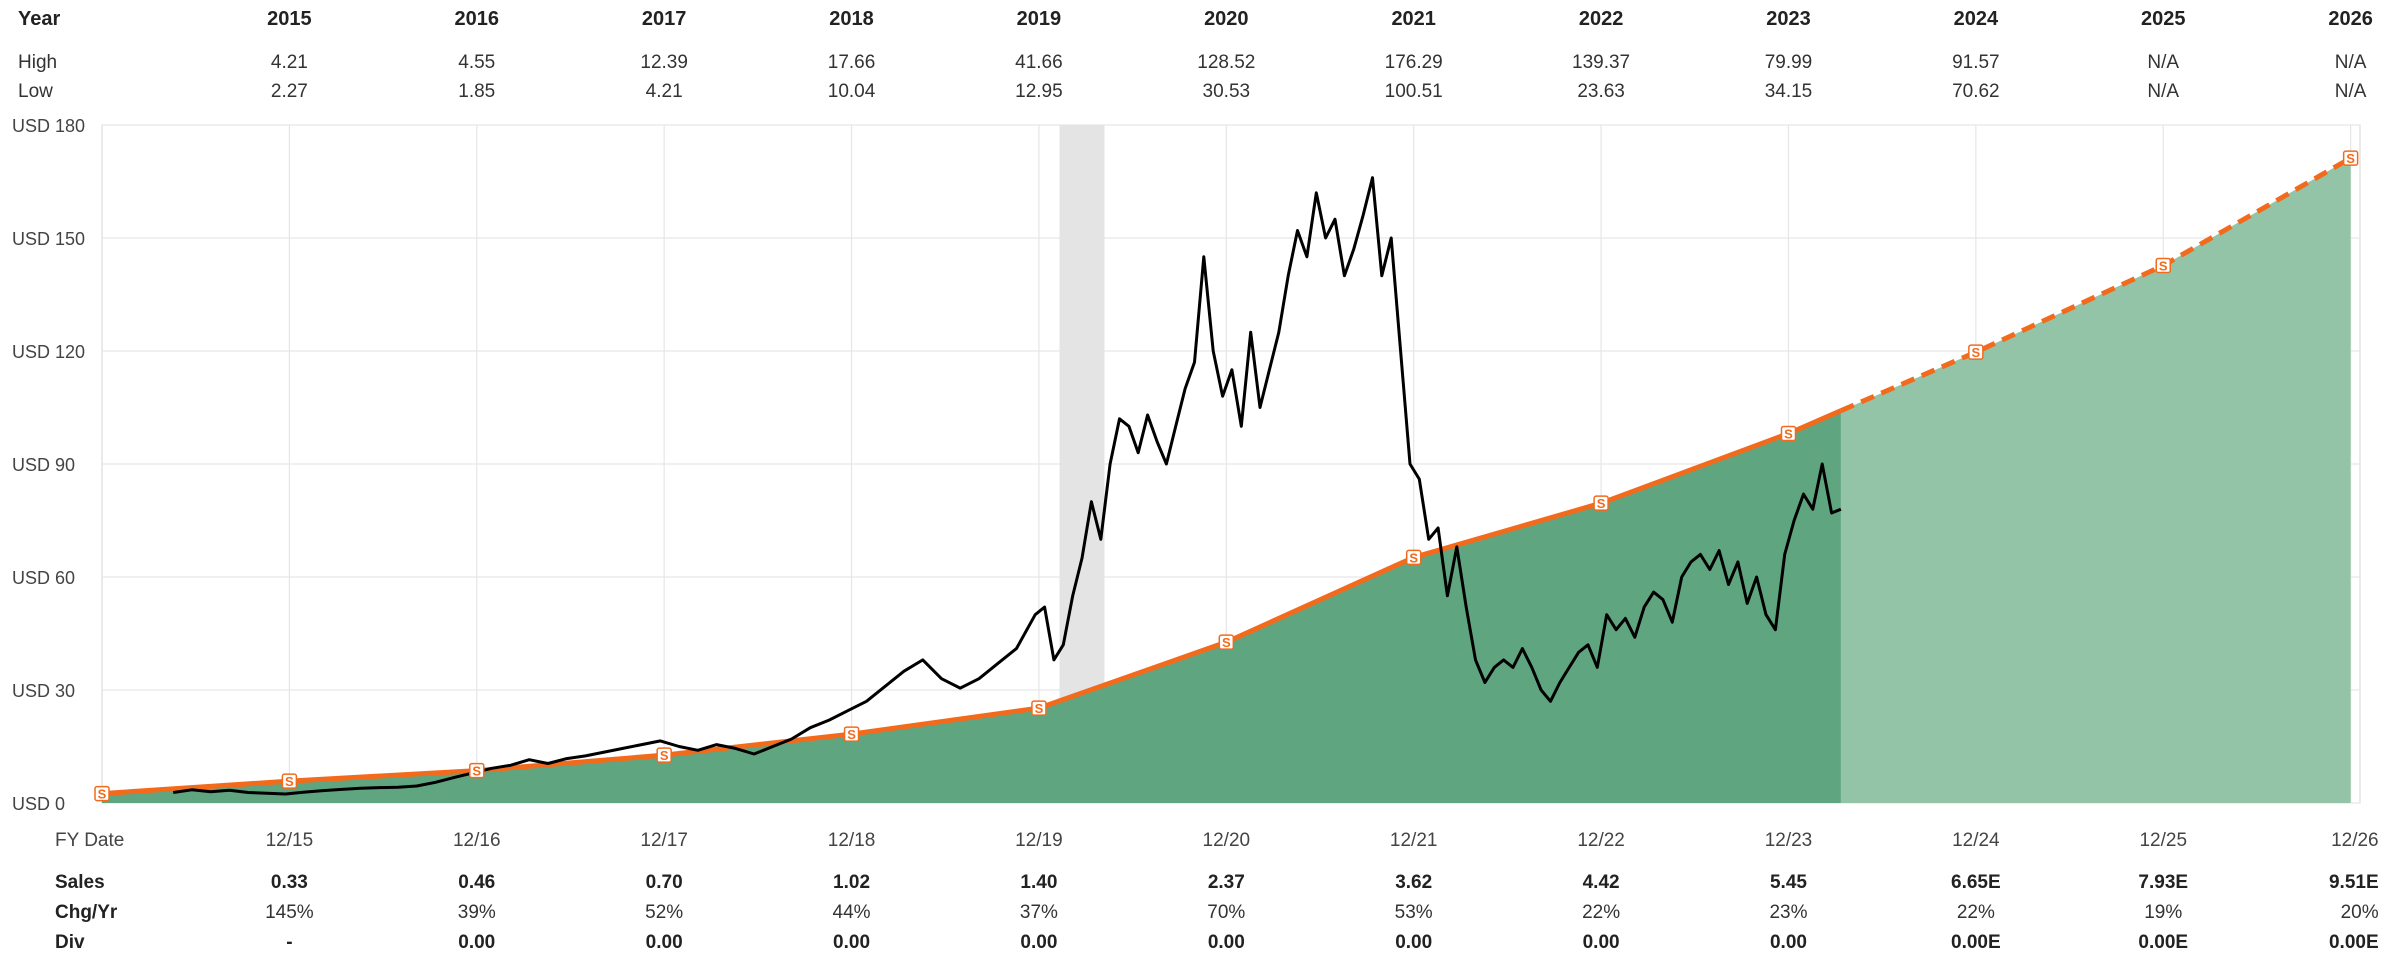  Describe the element at coordinates (38, 804) in the screenshot. I see `y-tick-label: USD 0` at that location.